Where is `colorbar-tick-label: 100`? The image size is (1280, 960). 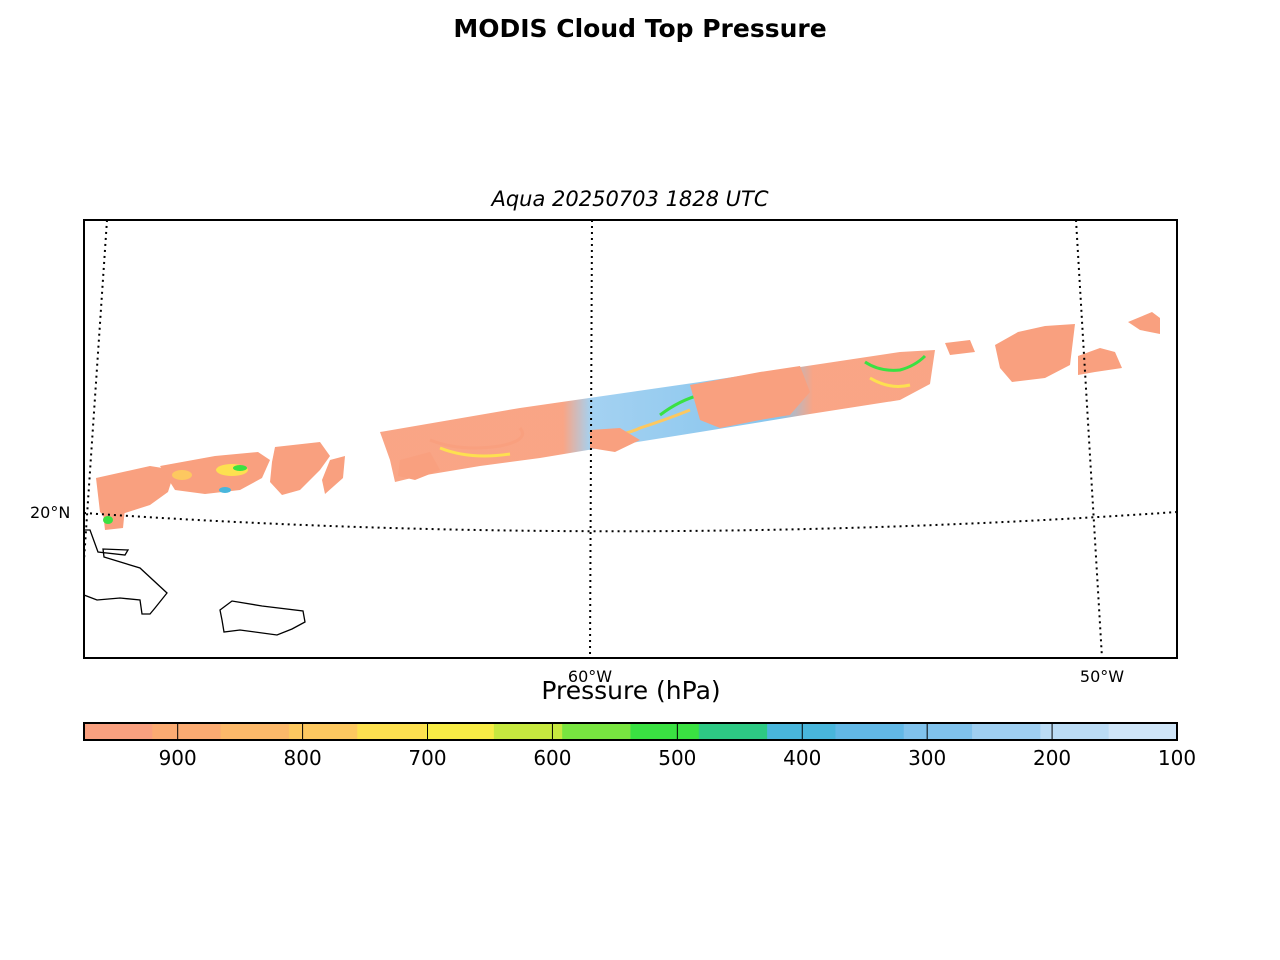
colorbar-tick-label: 100 is located at coordinates (1177, 758).